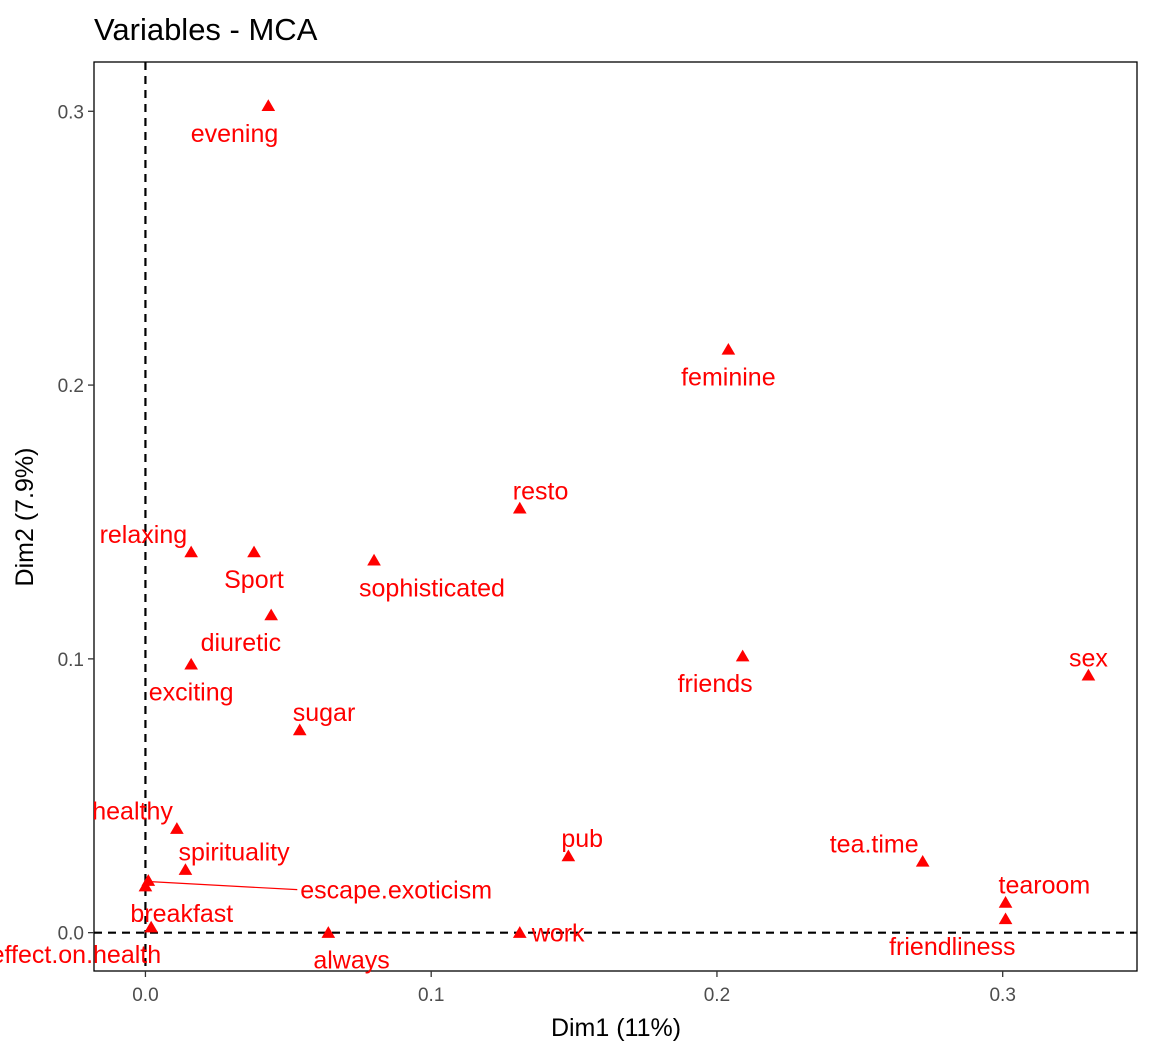 Image resolution: width=1152 pixels, height=1056 pixels. I want to click on point-label-sex: sex, so click(1088, 658).